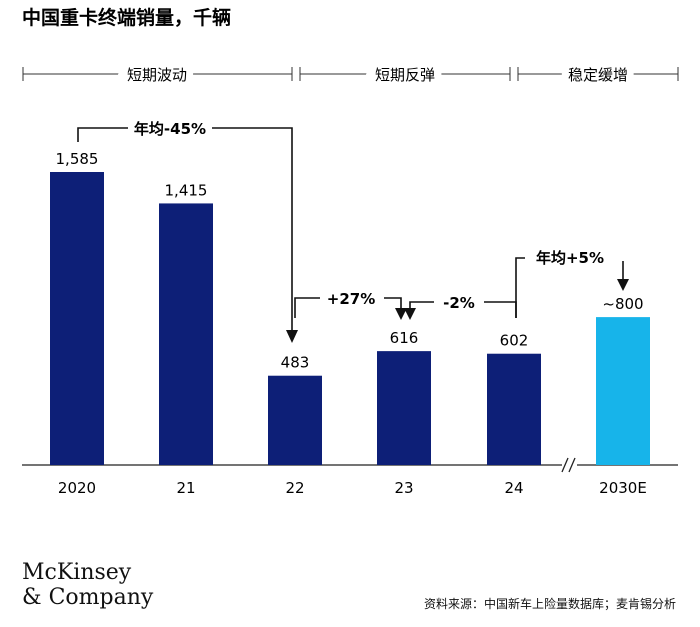  I want to click on segment-label-short-term-rebound: 短期反弹, so click(405, 75).